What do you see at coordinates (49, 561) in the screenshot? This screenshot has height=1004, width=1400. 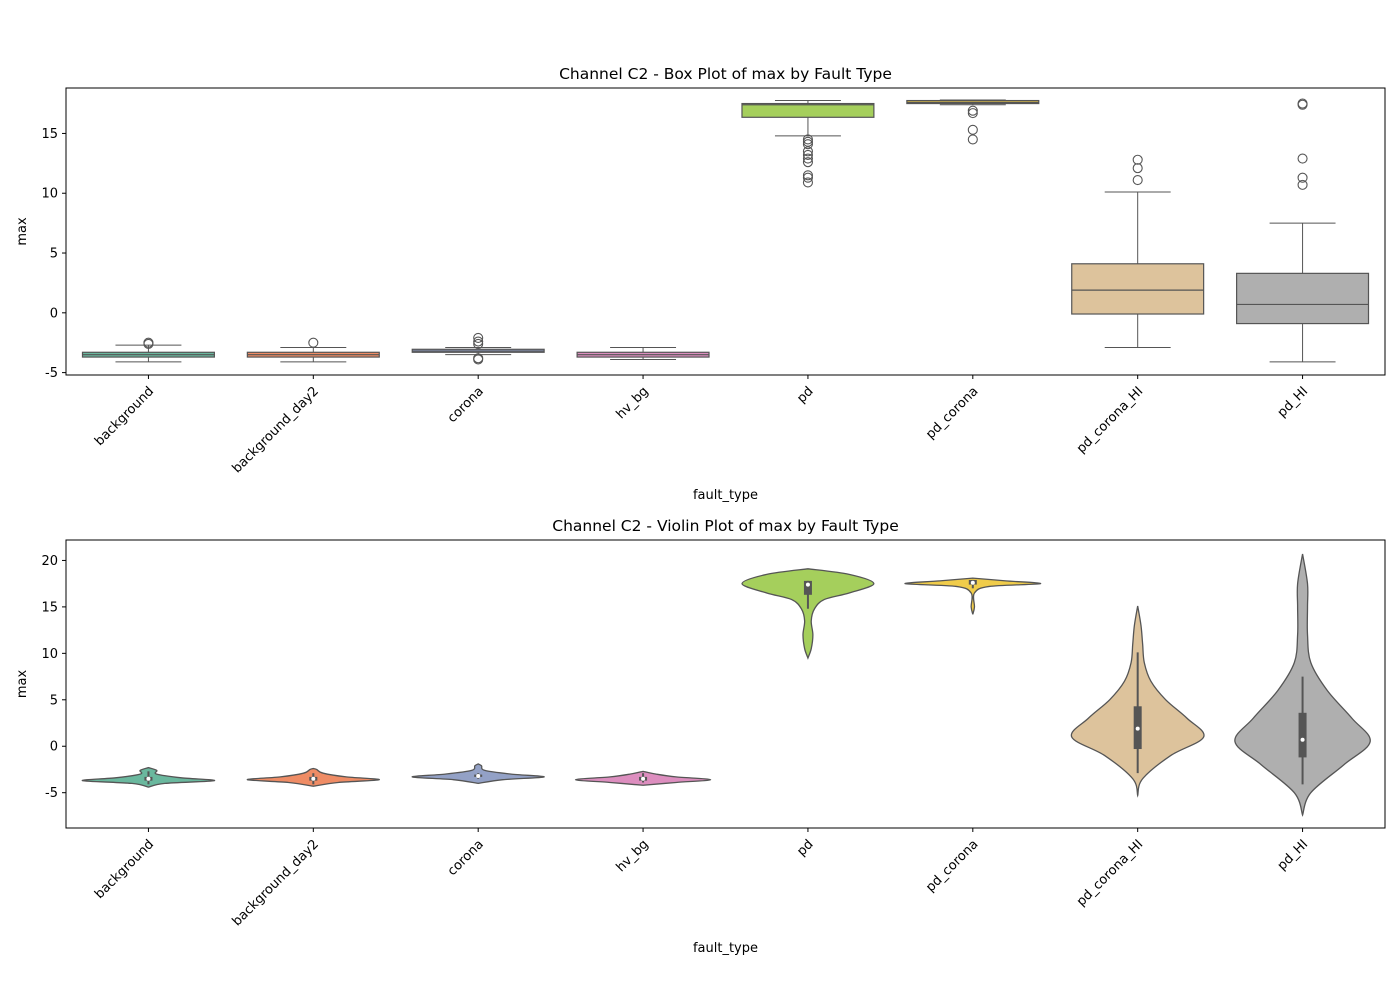 I see `y-tick-label: 20` at bounding box center [49, 561].